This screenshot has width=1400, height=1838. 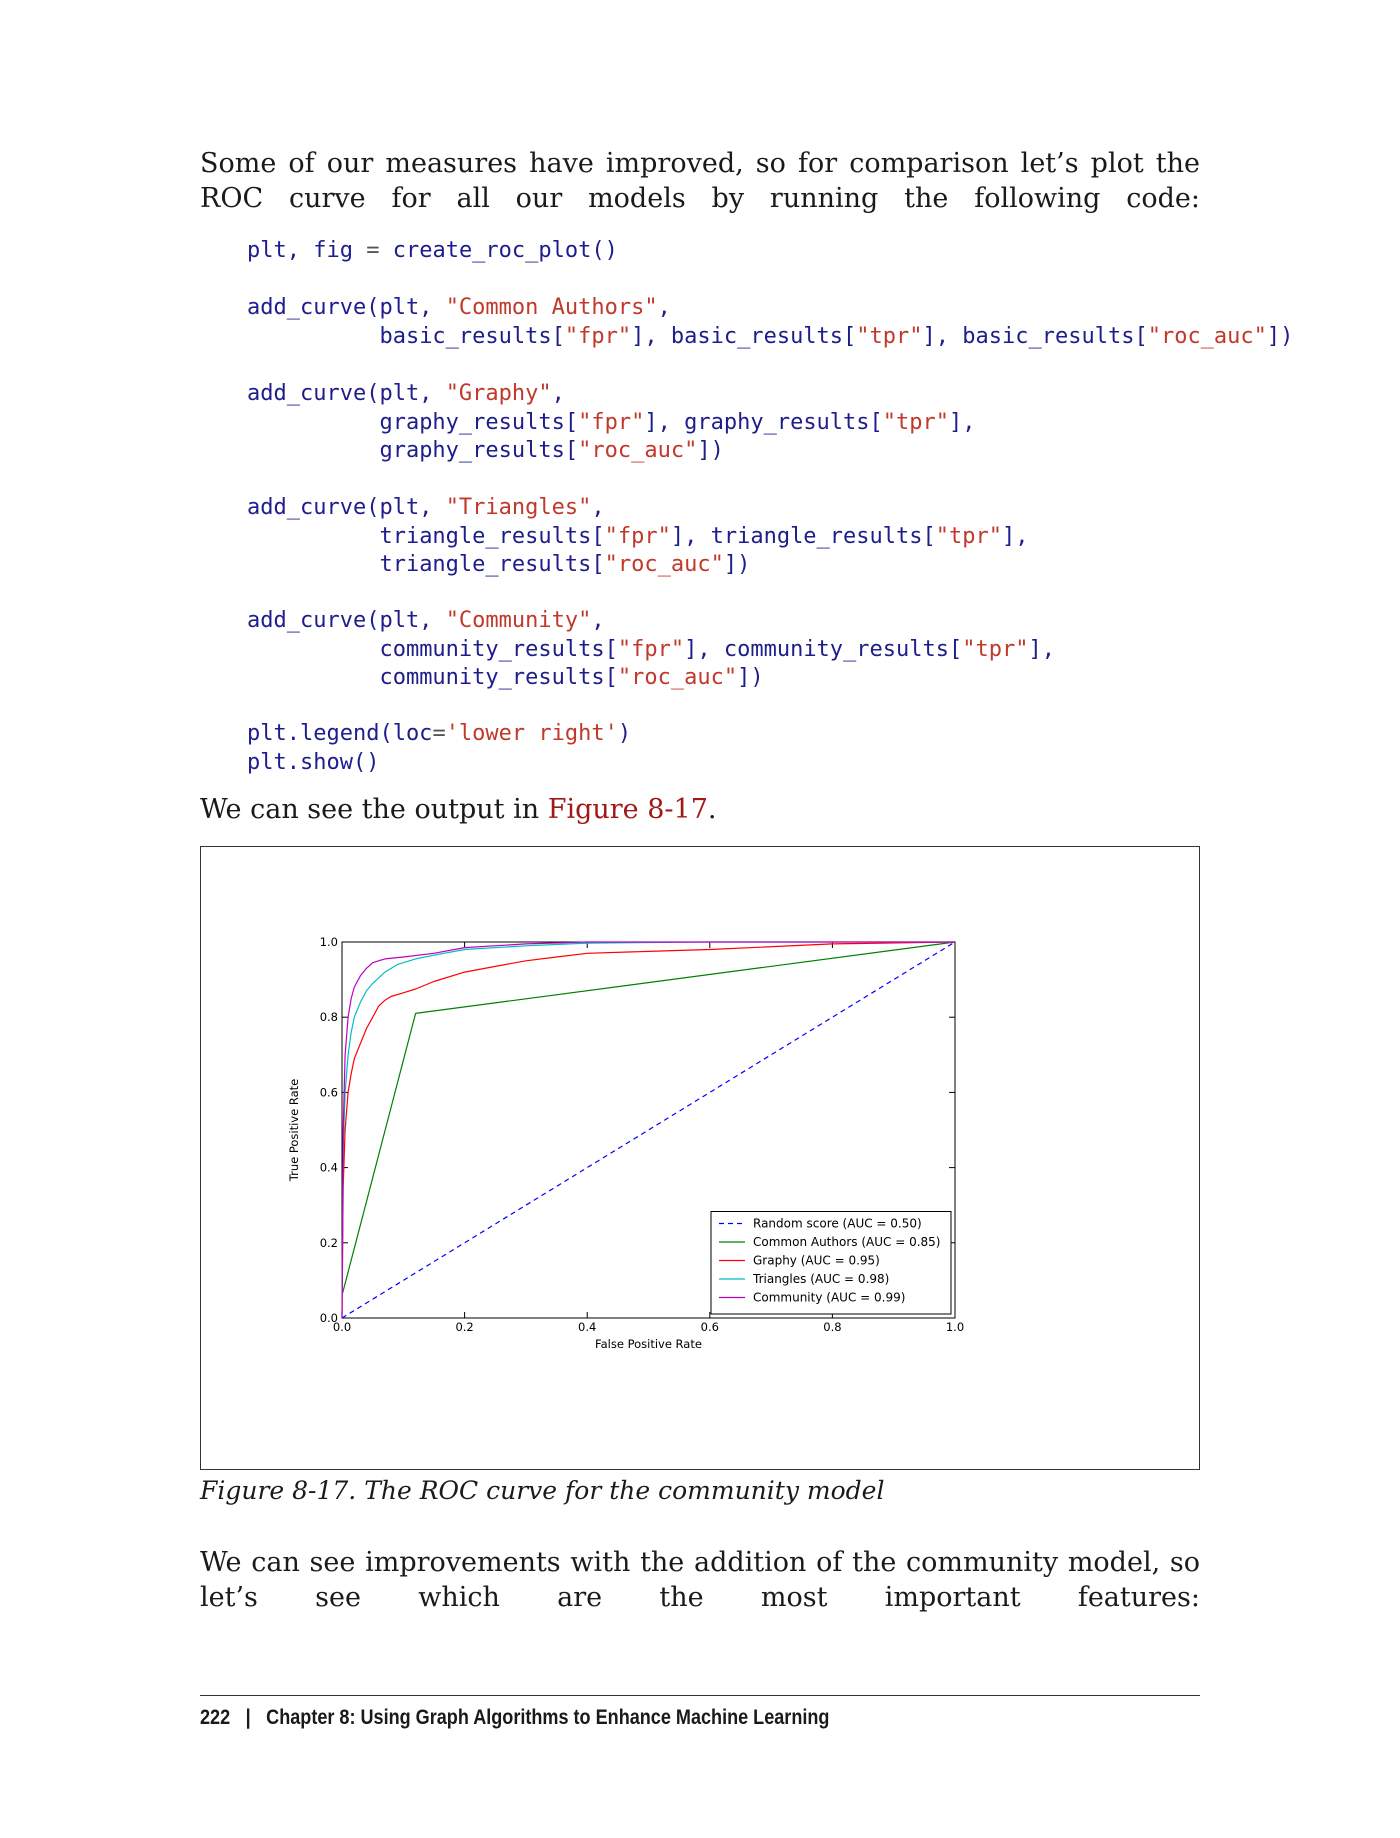 I want to click on legend-label-3: Triangles (AUC = 0.98), so click(x=820, y=1279).